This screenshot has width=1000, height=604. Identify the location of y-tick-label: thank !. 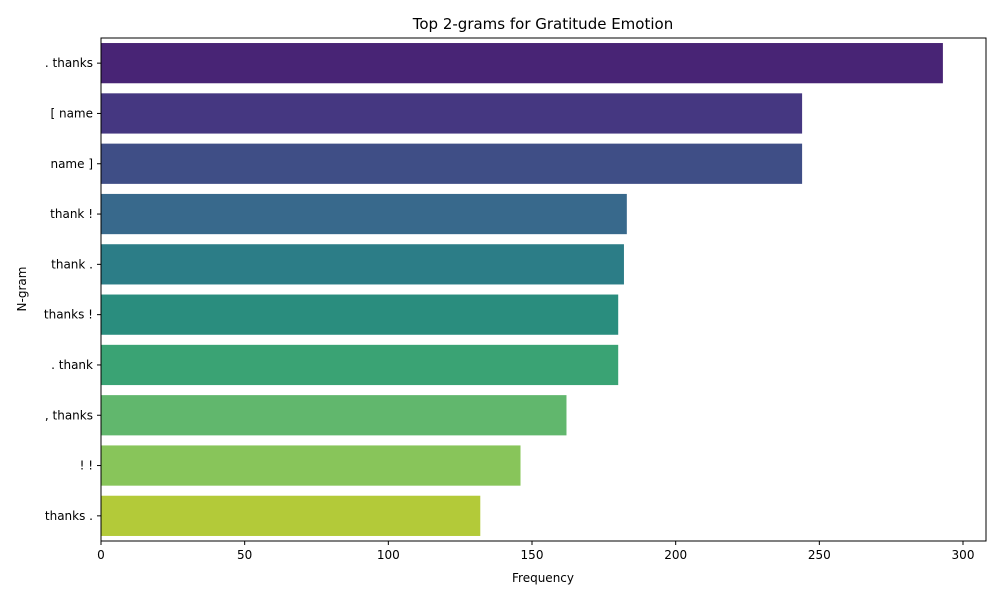
(71, 214).